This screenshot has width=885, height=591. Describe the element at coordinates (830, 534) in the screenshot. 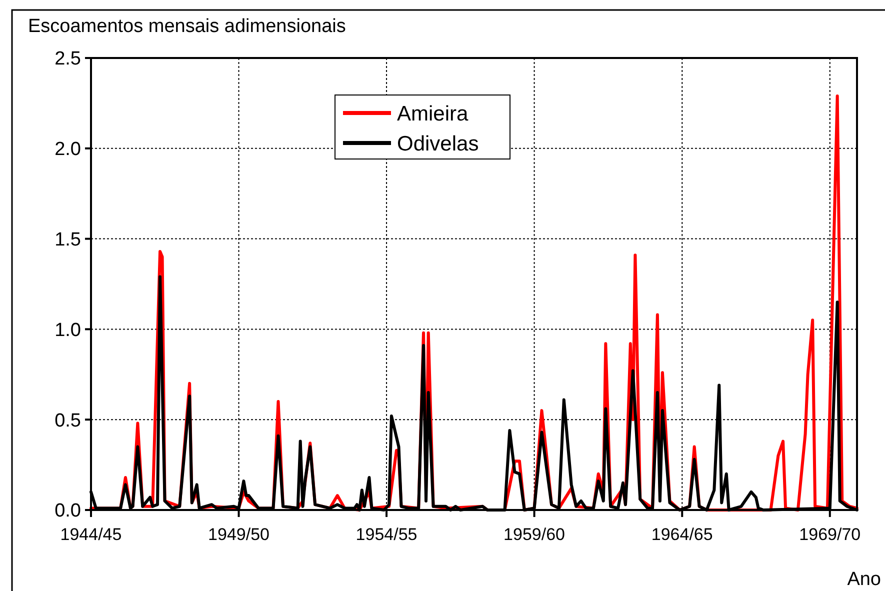

I see `x-tick-label: 1969/70` at that location.